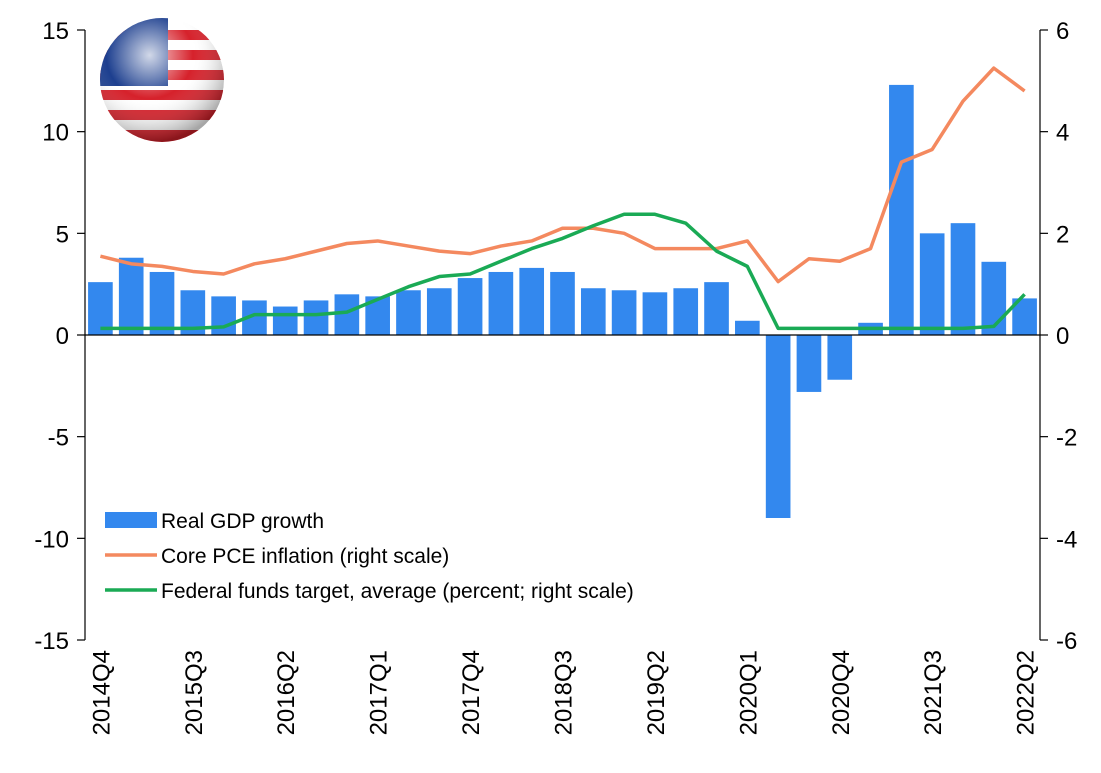 The height and width of the screenshot is (773, 1101). What do you see at coordinates (1066, 438) in the screenshot?
I see `y2-tick-label: -2` at bounding box center [1066, 438].